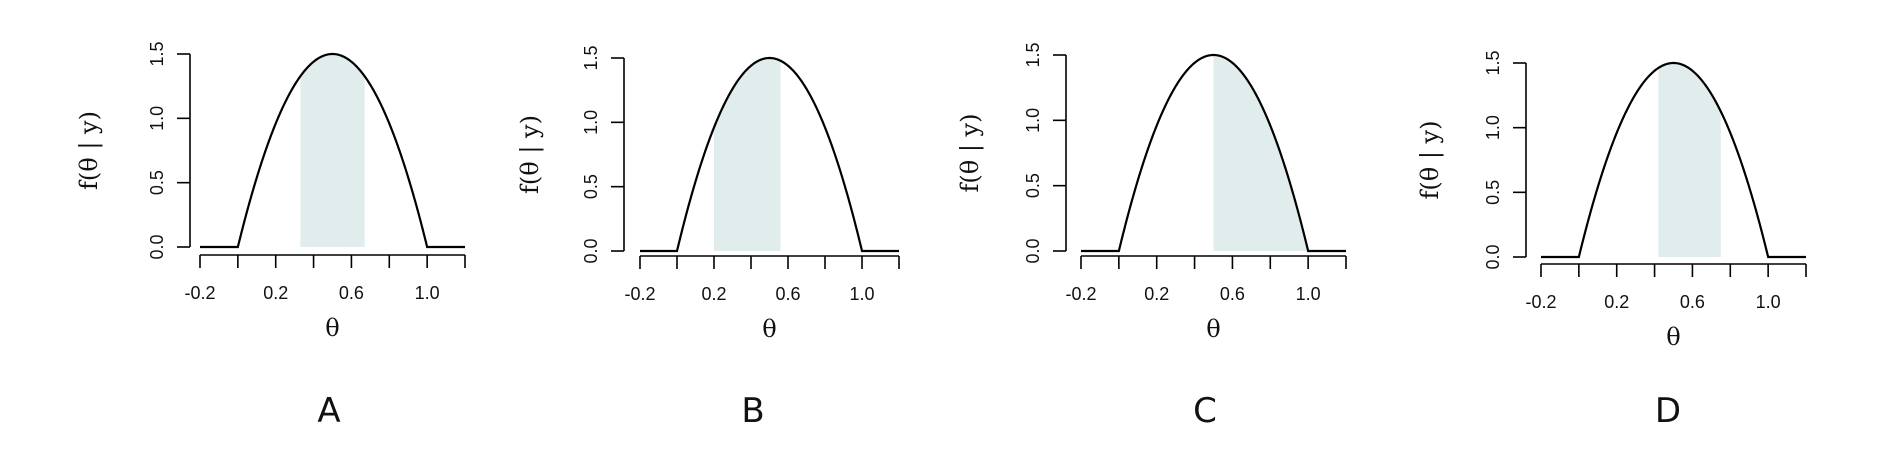  I want to click on panel-label: A, so click(328, 411).